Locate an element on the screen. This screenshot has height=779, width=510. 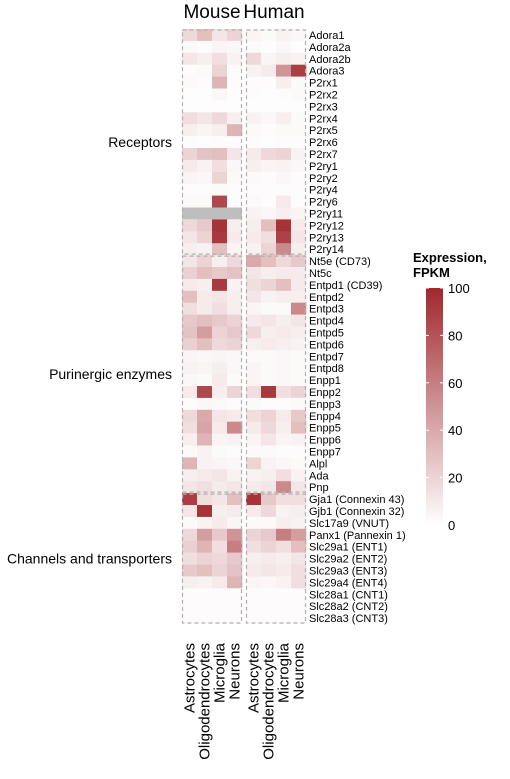
gene-label: P2rx7 is located at coordinates (323, 155).